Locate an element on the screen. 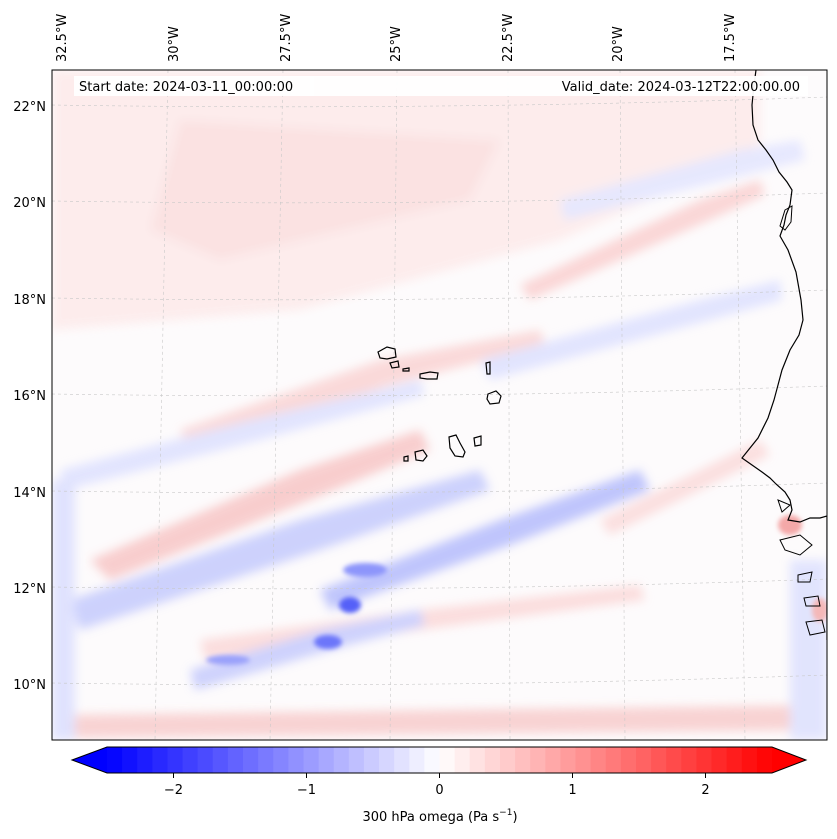 The width and height of the screenshot is (837, 839). lat-label: 18°N is located at coordinates (29, 300).